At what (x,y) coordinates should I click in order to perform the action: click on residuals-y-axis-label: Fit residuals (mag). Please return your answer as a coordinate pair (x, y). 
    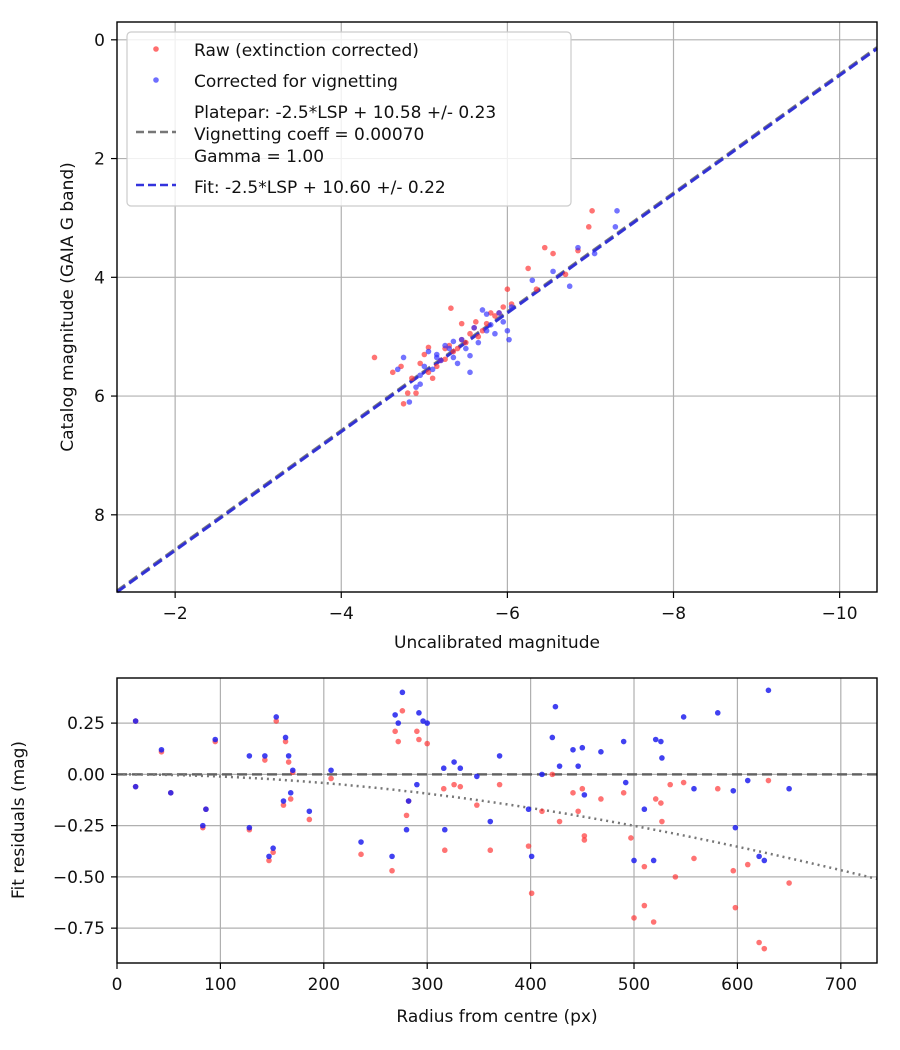
    Looking at the image, I should click on (19, 820).